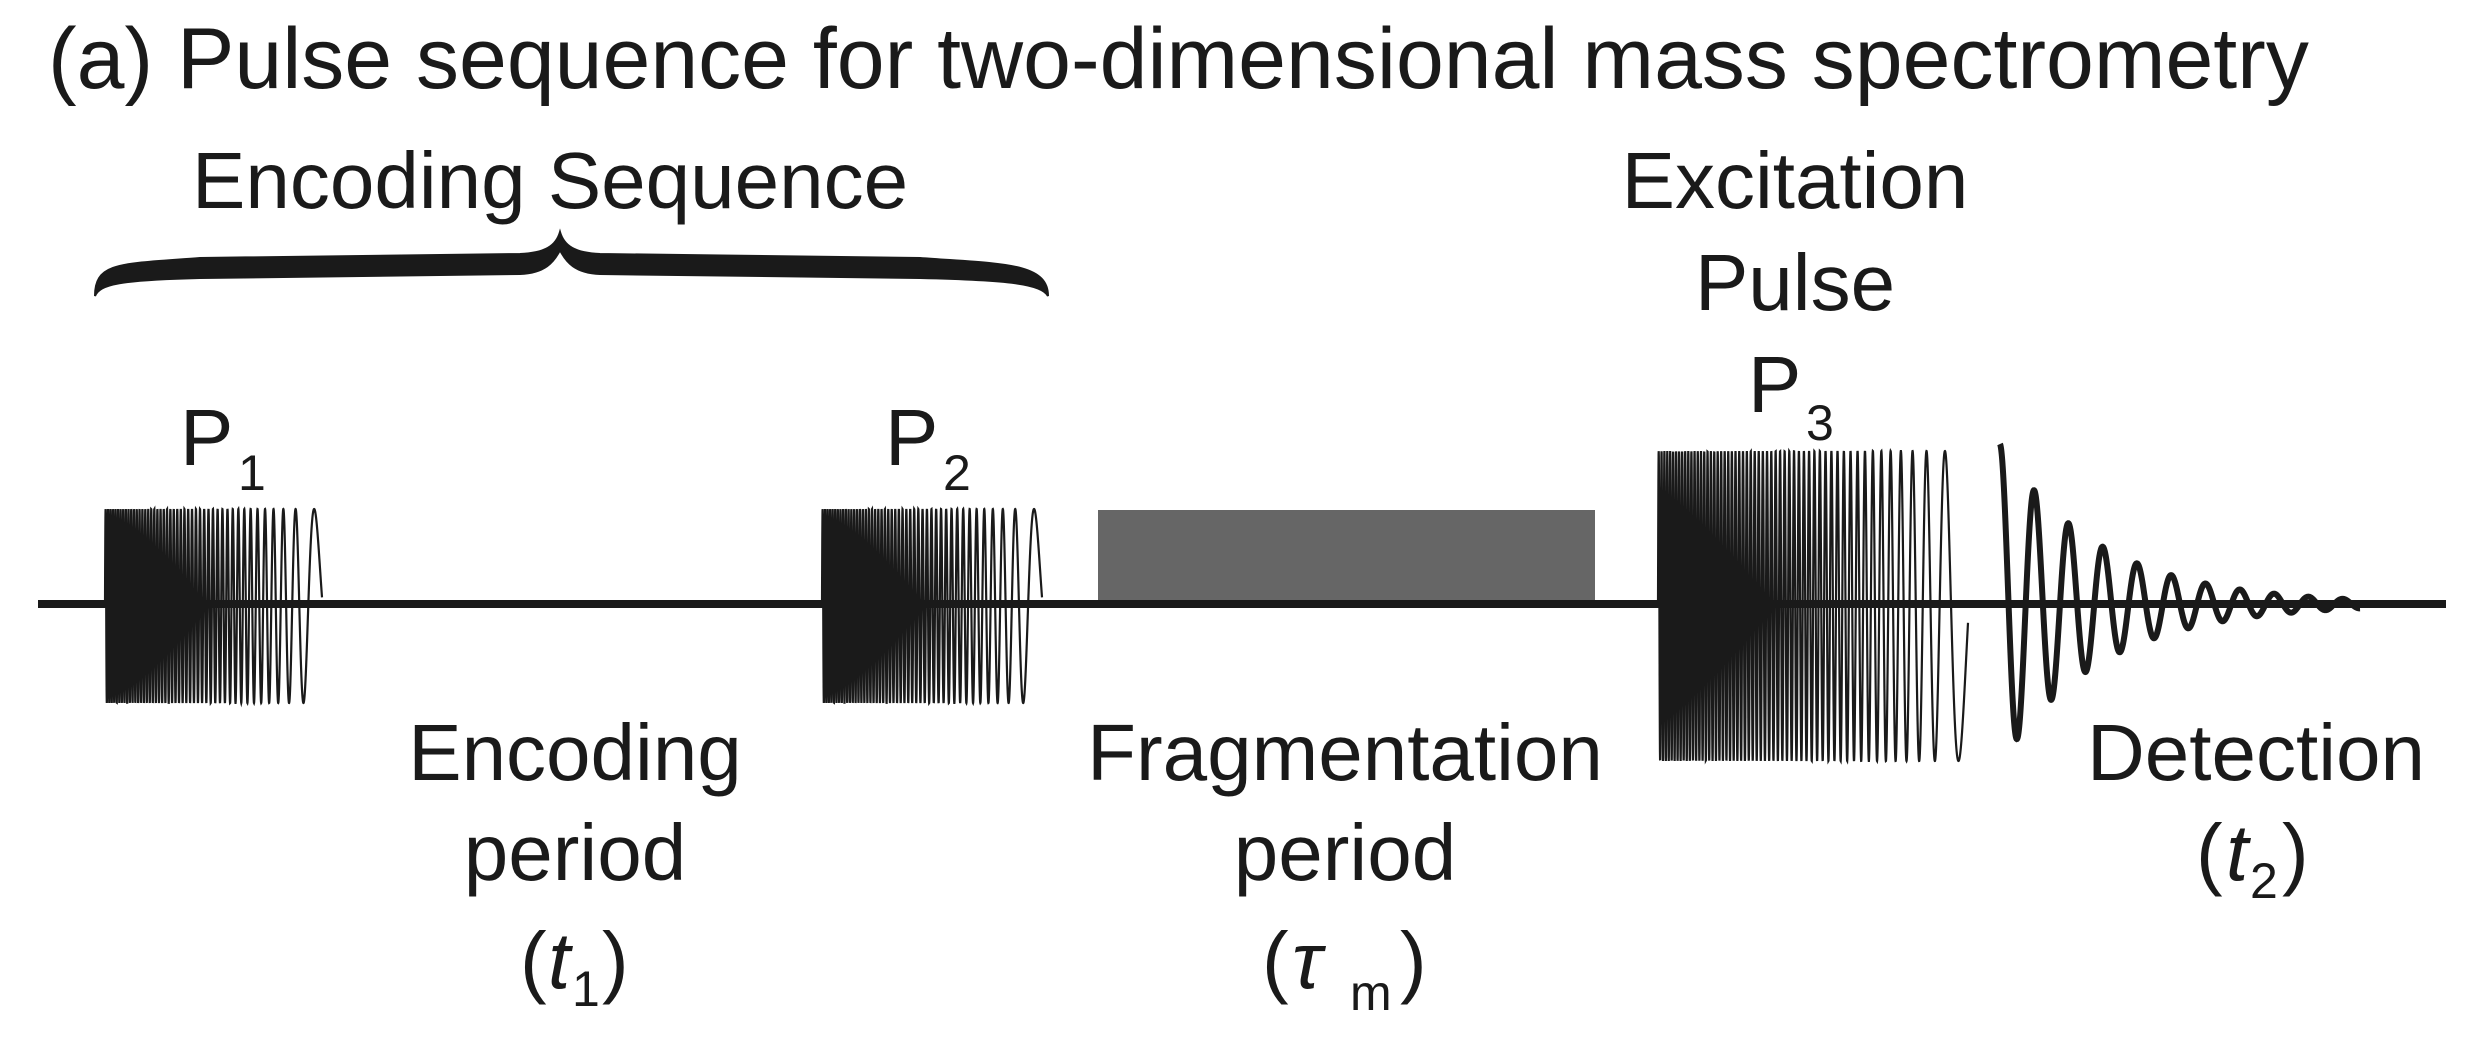 The image size is (2486, 1040). I want to click on encoding-sequence-label: Encoding Sequence, so click(550, 180).